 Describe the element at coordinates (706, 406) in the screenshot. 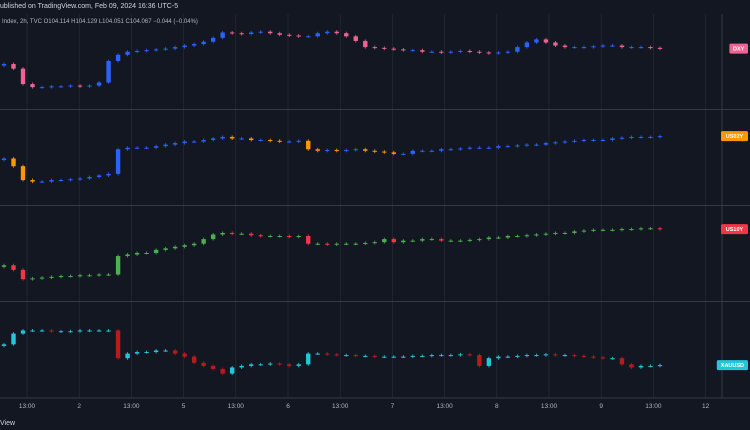

I see `x-tick-label: 12` at that location.